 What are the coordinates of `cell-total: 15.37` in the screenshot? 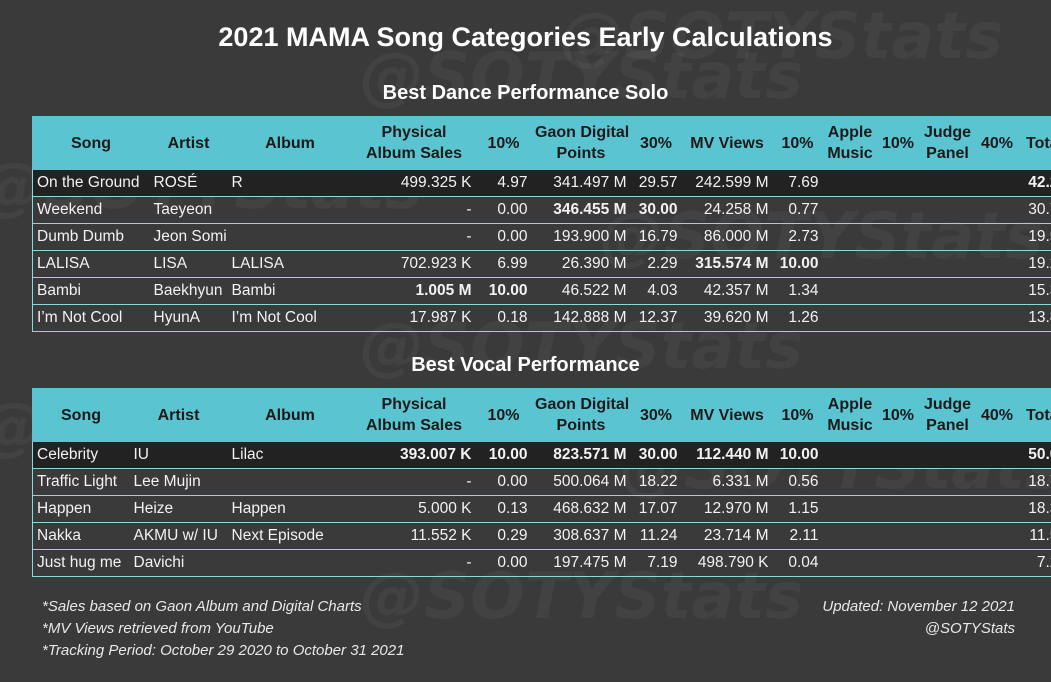 It's located at (1034, 291).